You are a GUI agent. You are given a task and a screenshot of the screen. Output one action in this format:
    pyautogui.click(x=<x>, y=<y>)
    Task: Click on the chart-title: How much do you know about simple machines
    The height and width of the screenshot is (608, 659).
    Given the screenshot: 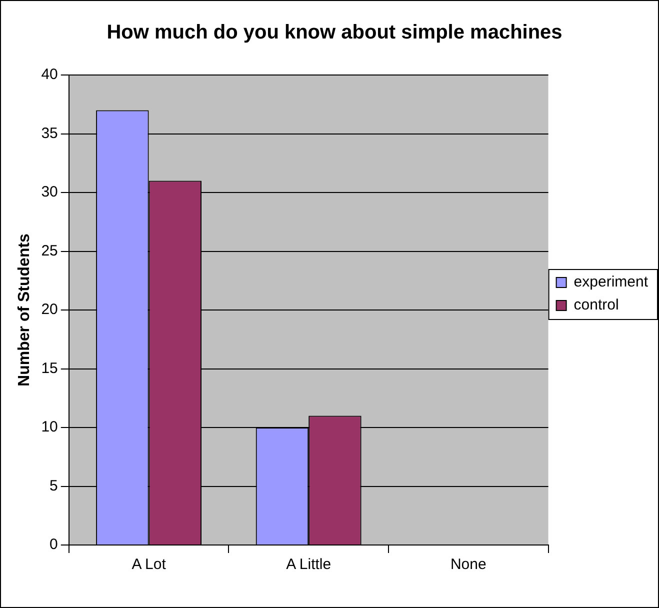 What is the action you would take?
    pyautogui.click(x=334, y=33)
    